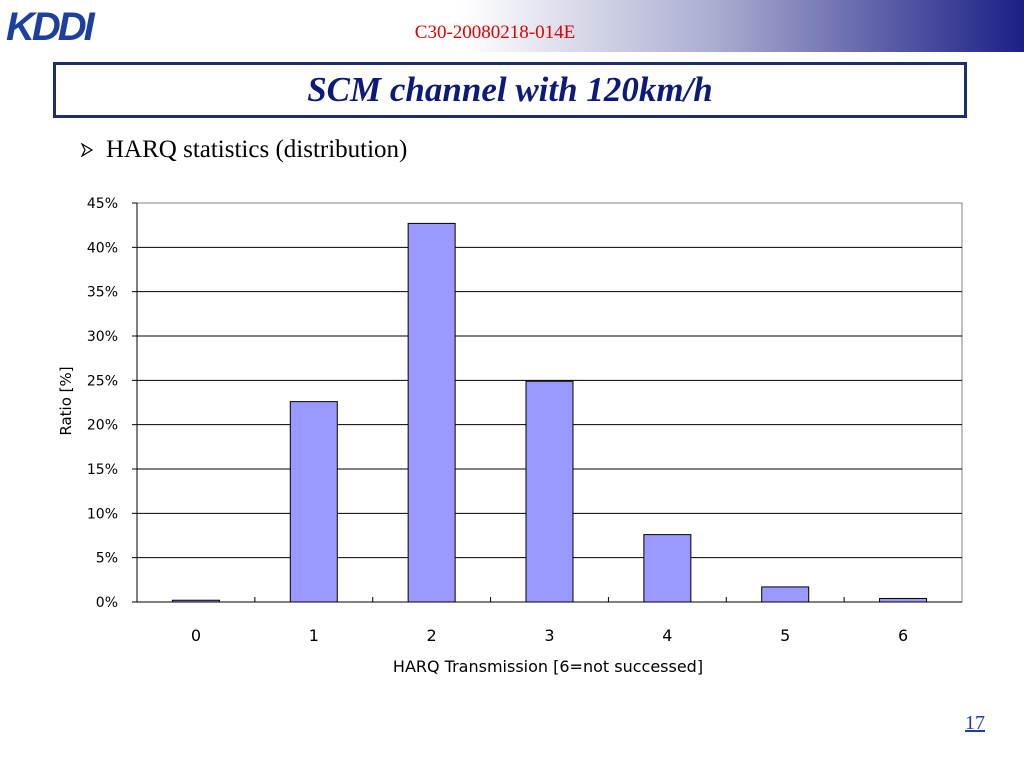 The height and width of the screenshot is (762, 1024). What do you see at coordinates (107, 603) in the screenshot?
I see `y-tick-label: 0%` at bounding box center [107, 603].